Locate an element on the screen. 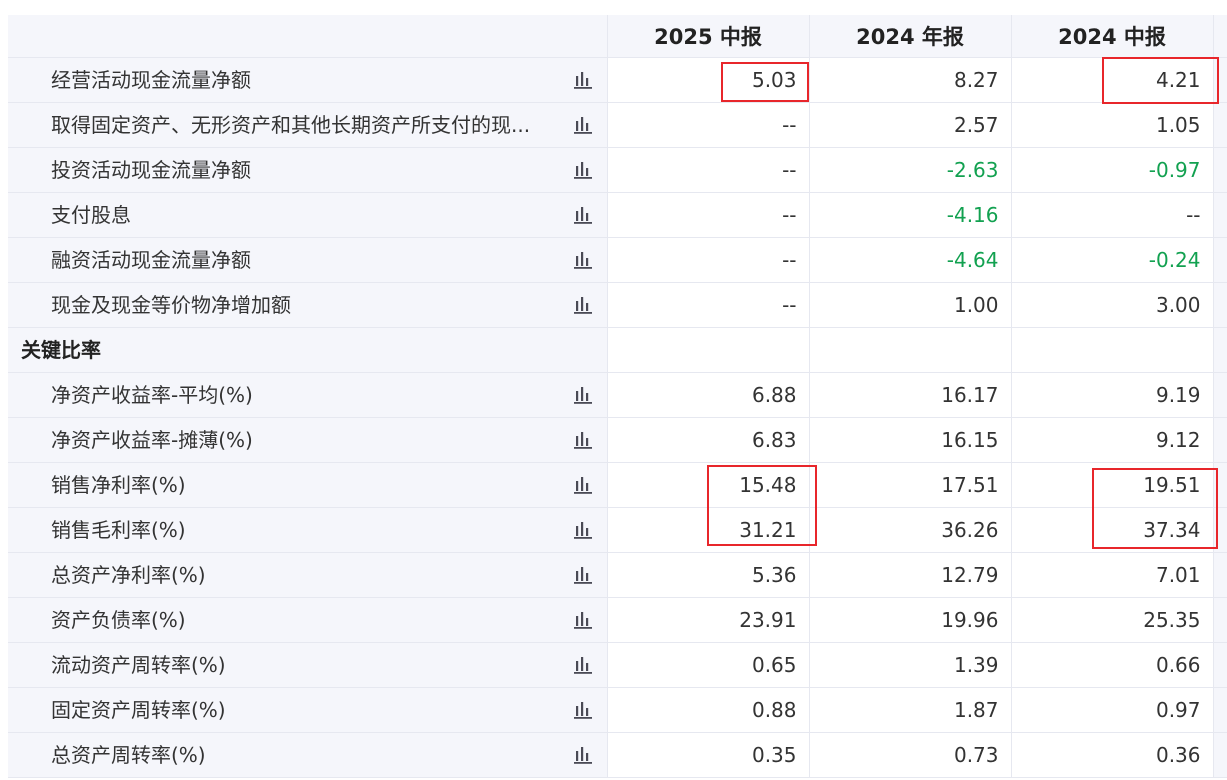  value-cell: 6.88 is located at coordinates (708, 395).